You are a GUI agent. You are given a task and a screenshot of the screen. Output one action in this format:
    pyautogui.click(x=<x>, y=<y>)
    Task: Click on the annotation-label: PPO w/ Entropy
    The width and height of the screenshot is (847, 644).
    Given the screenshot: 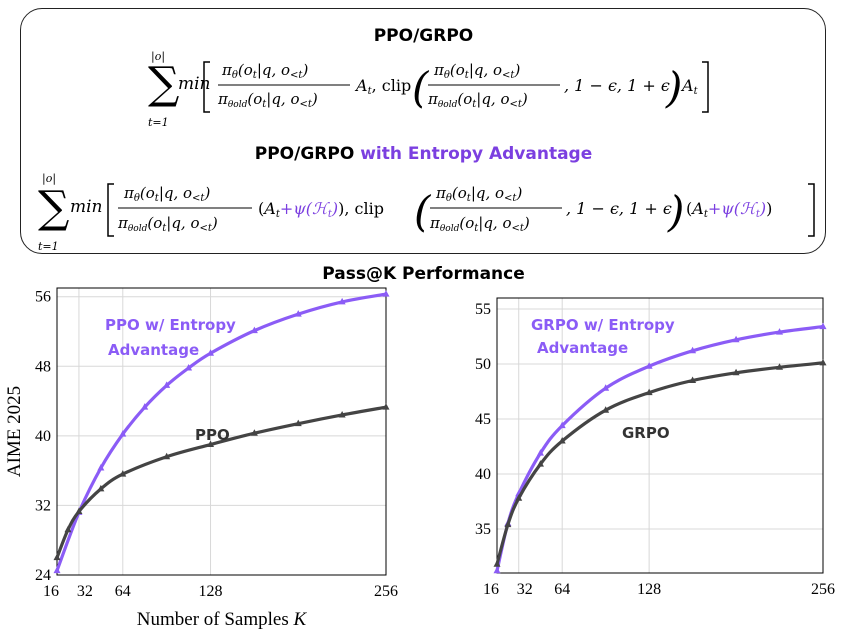 What is the action you would take?
    pyautogui.click(x=170, y=325)
    